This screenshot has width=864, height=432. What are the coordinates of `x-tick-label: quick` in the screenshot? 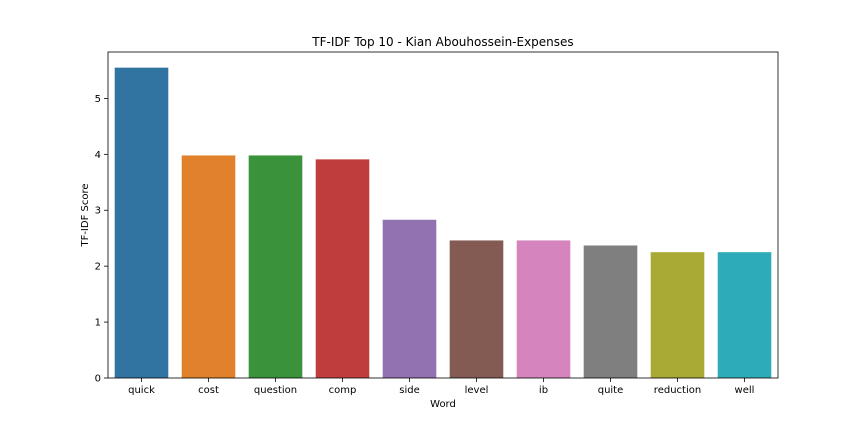 It's located at (141, 390).